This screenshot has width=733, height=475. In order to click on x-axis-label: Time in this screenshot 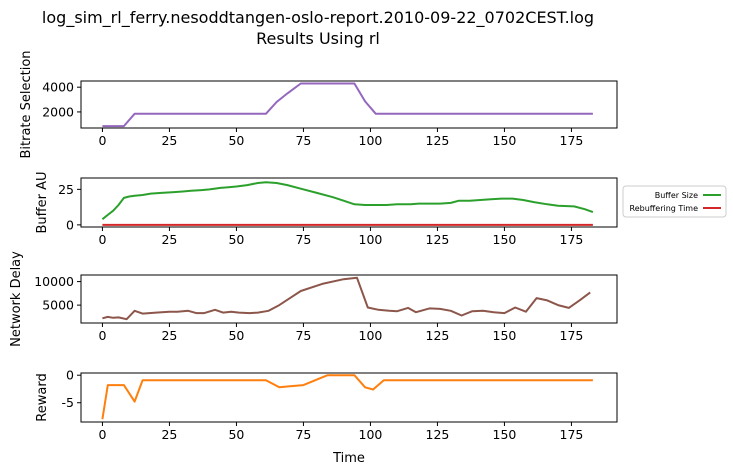, I will do `click(348, 458)`.